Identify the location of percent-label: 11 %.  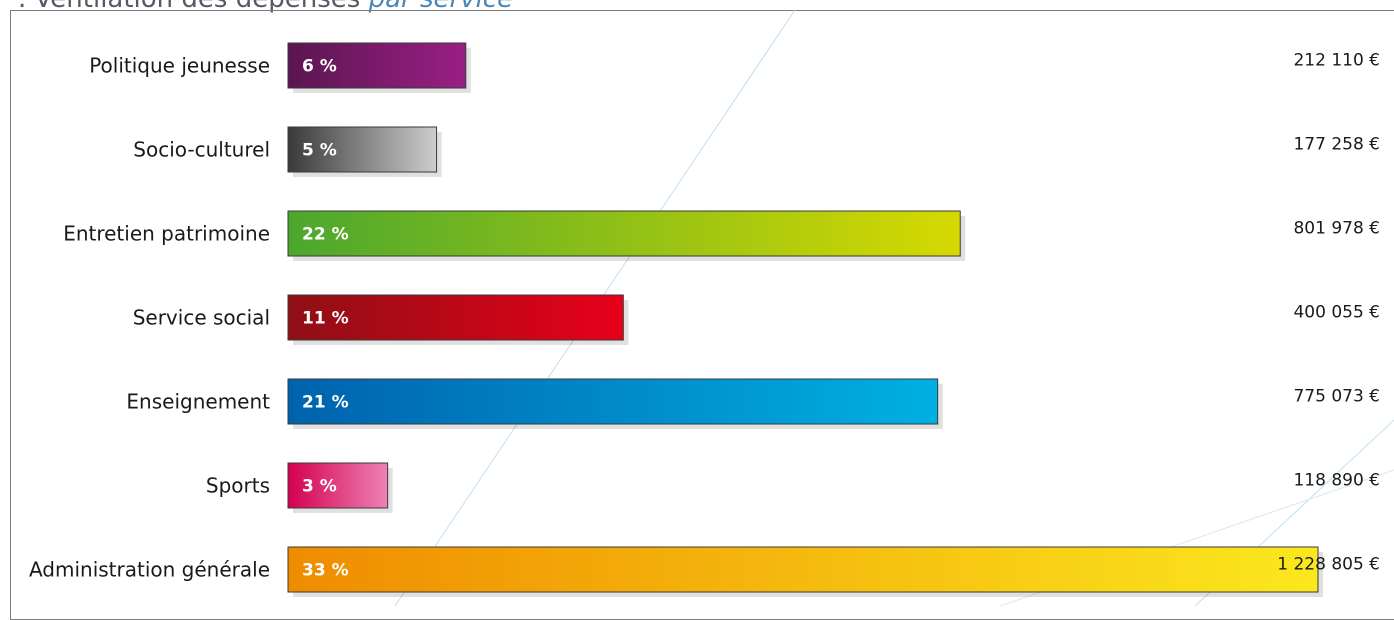
(325, 319).